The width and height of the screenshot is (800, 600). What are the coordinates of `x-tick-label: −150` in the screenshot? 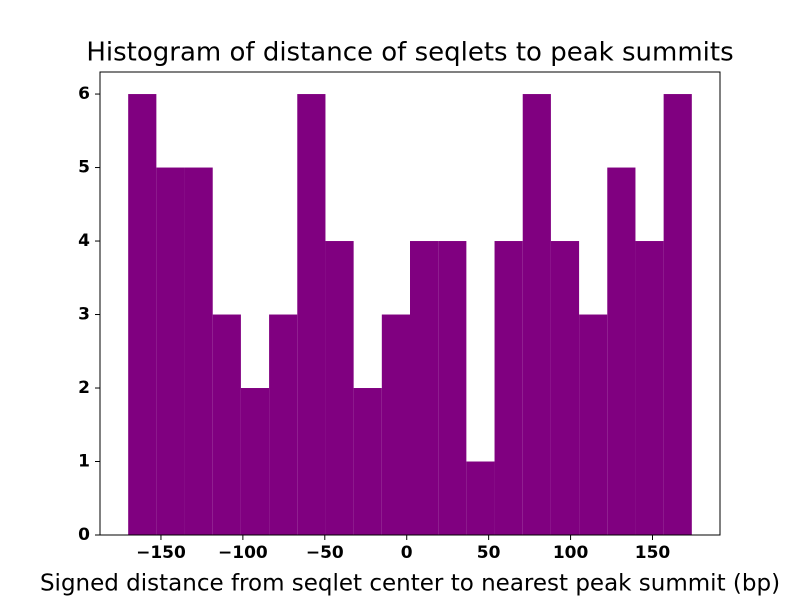 It's located at (161, 553).